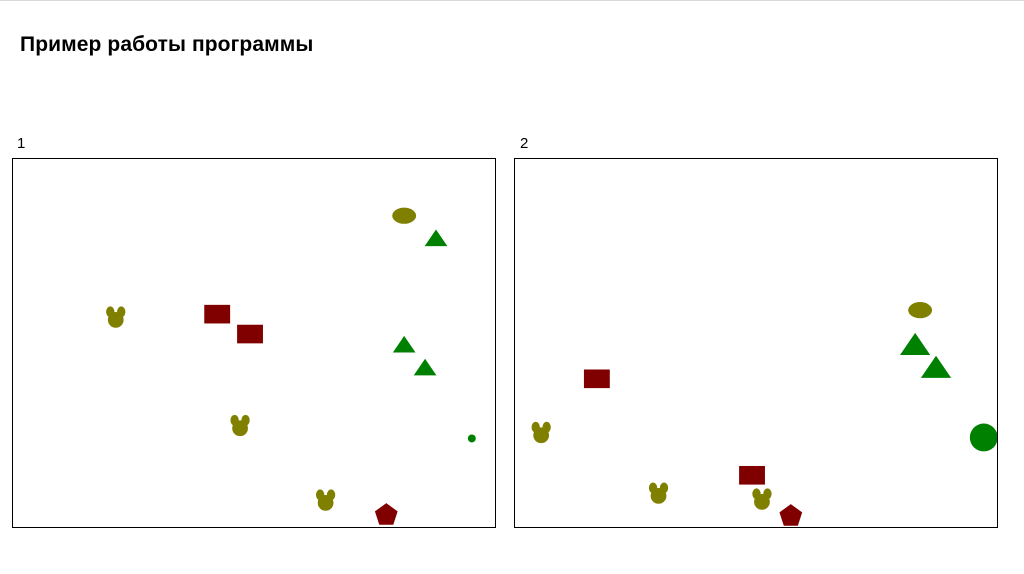 The height and width of the screenshot is (574, 1024). I want to click on panel-1-label: 1, so click(21, 143).